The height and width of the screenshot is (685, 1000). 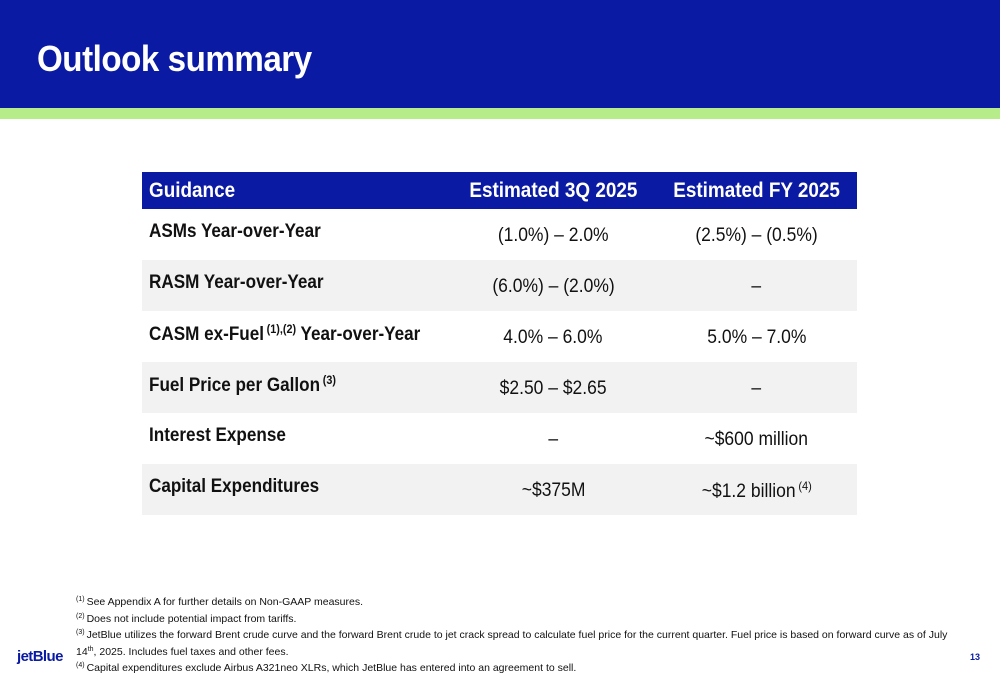 I want to click on cell-3q-value: –, so click(x=553, y=439).